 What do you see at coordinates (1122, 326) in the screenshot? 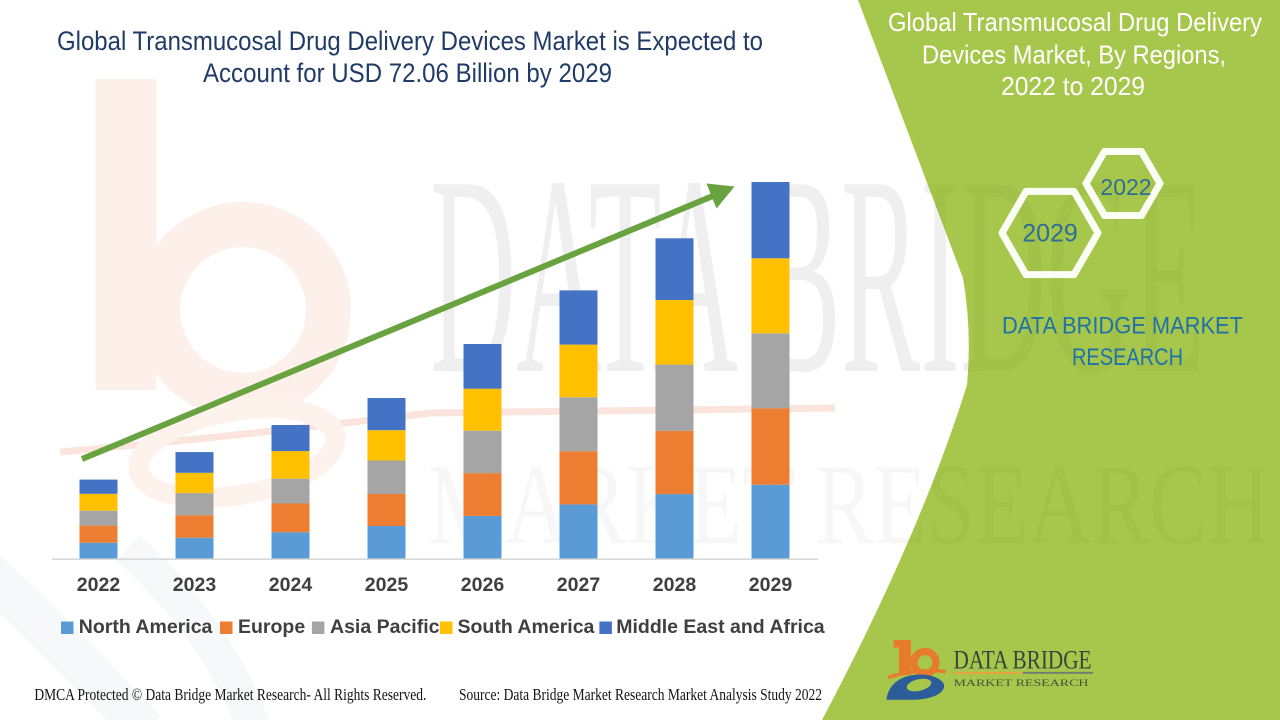
I see `svg-text: DATA BRIDGE MARKET` at bounding box center [1122, 326].